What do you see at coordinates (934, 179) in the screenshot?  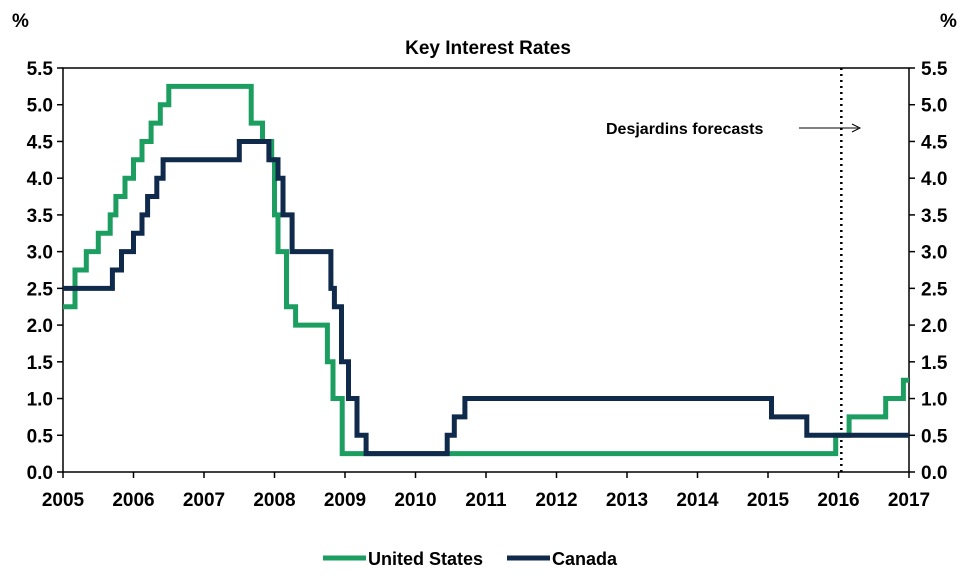 I see `y-tick-label-right: 4.0` at bounding box center [934, 179].